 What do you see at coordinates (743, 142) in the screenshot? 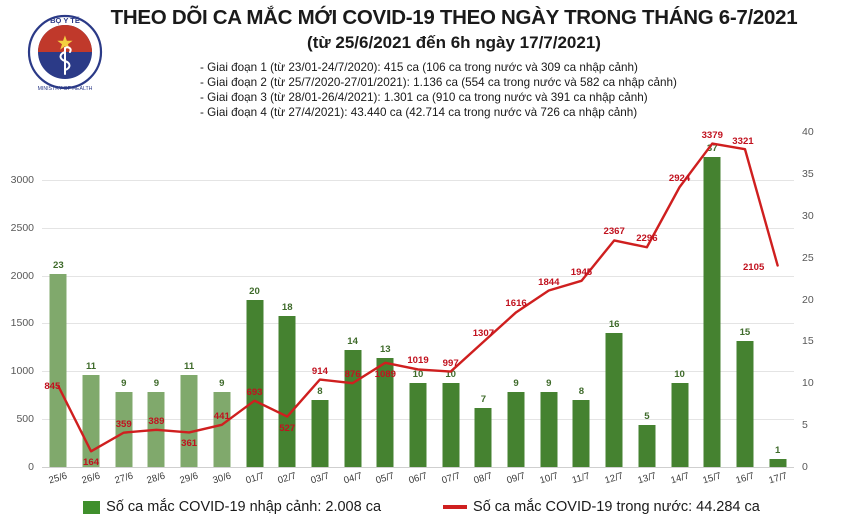
I see `line-data-label: 3321` at bounding box center [743, 142].